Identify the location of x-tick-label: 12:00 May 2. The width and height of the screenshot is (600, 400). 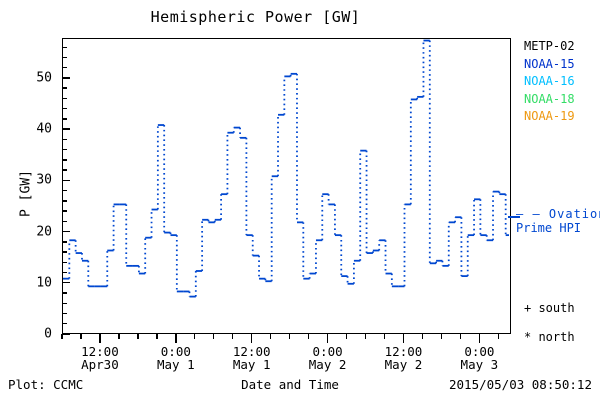
(403, 358).